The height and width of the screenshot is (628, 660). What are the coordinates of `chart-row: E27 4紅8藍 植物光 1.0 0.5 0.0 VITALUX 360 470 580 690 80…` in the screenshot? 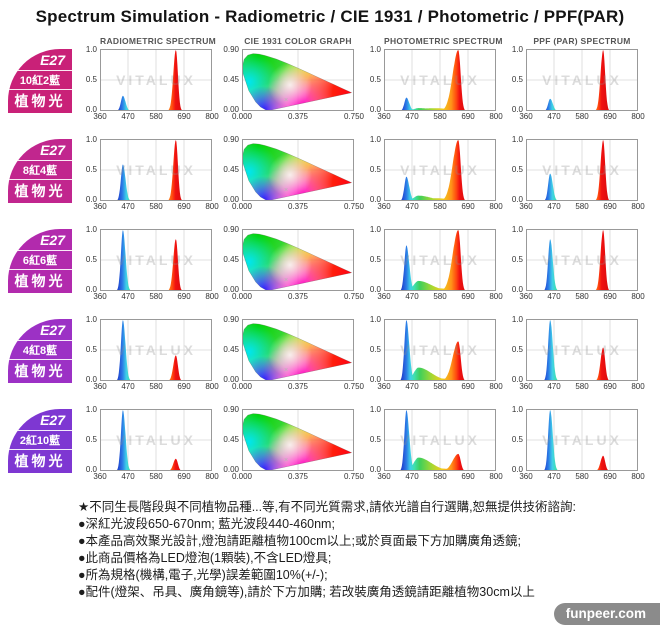 It's located at (334, 355).